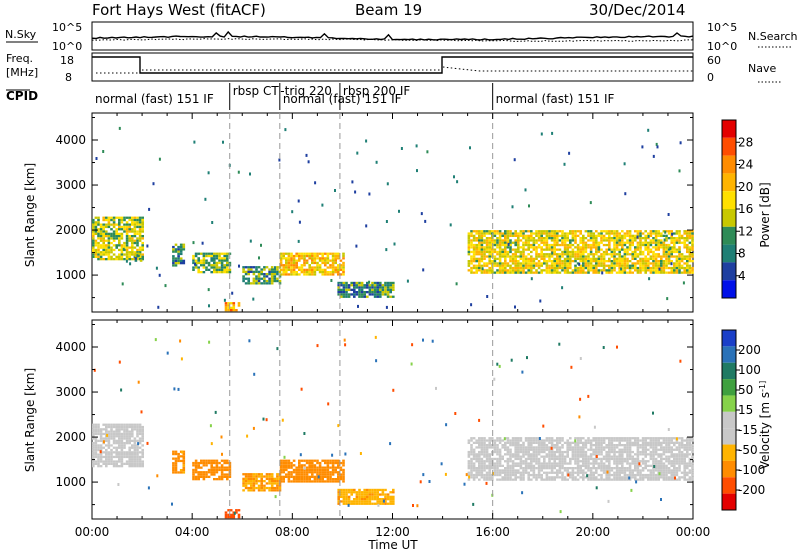  What do you see at coordinates (765, 425) in the screenshot?
I see `velocity-colorbar-title: Velocity [m s-1]` at bounding box center [765, 425].